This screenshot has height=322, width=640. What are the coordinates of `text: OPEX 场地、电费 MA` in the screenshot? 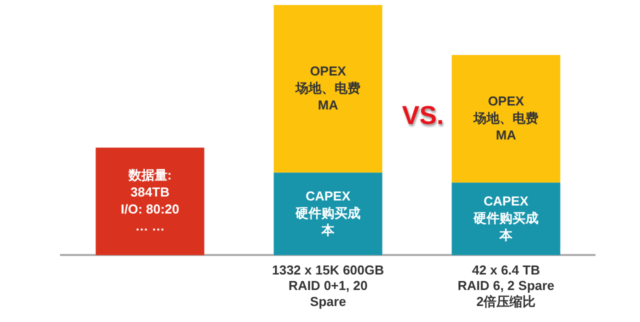 It's located at (328, 87).